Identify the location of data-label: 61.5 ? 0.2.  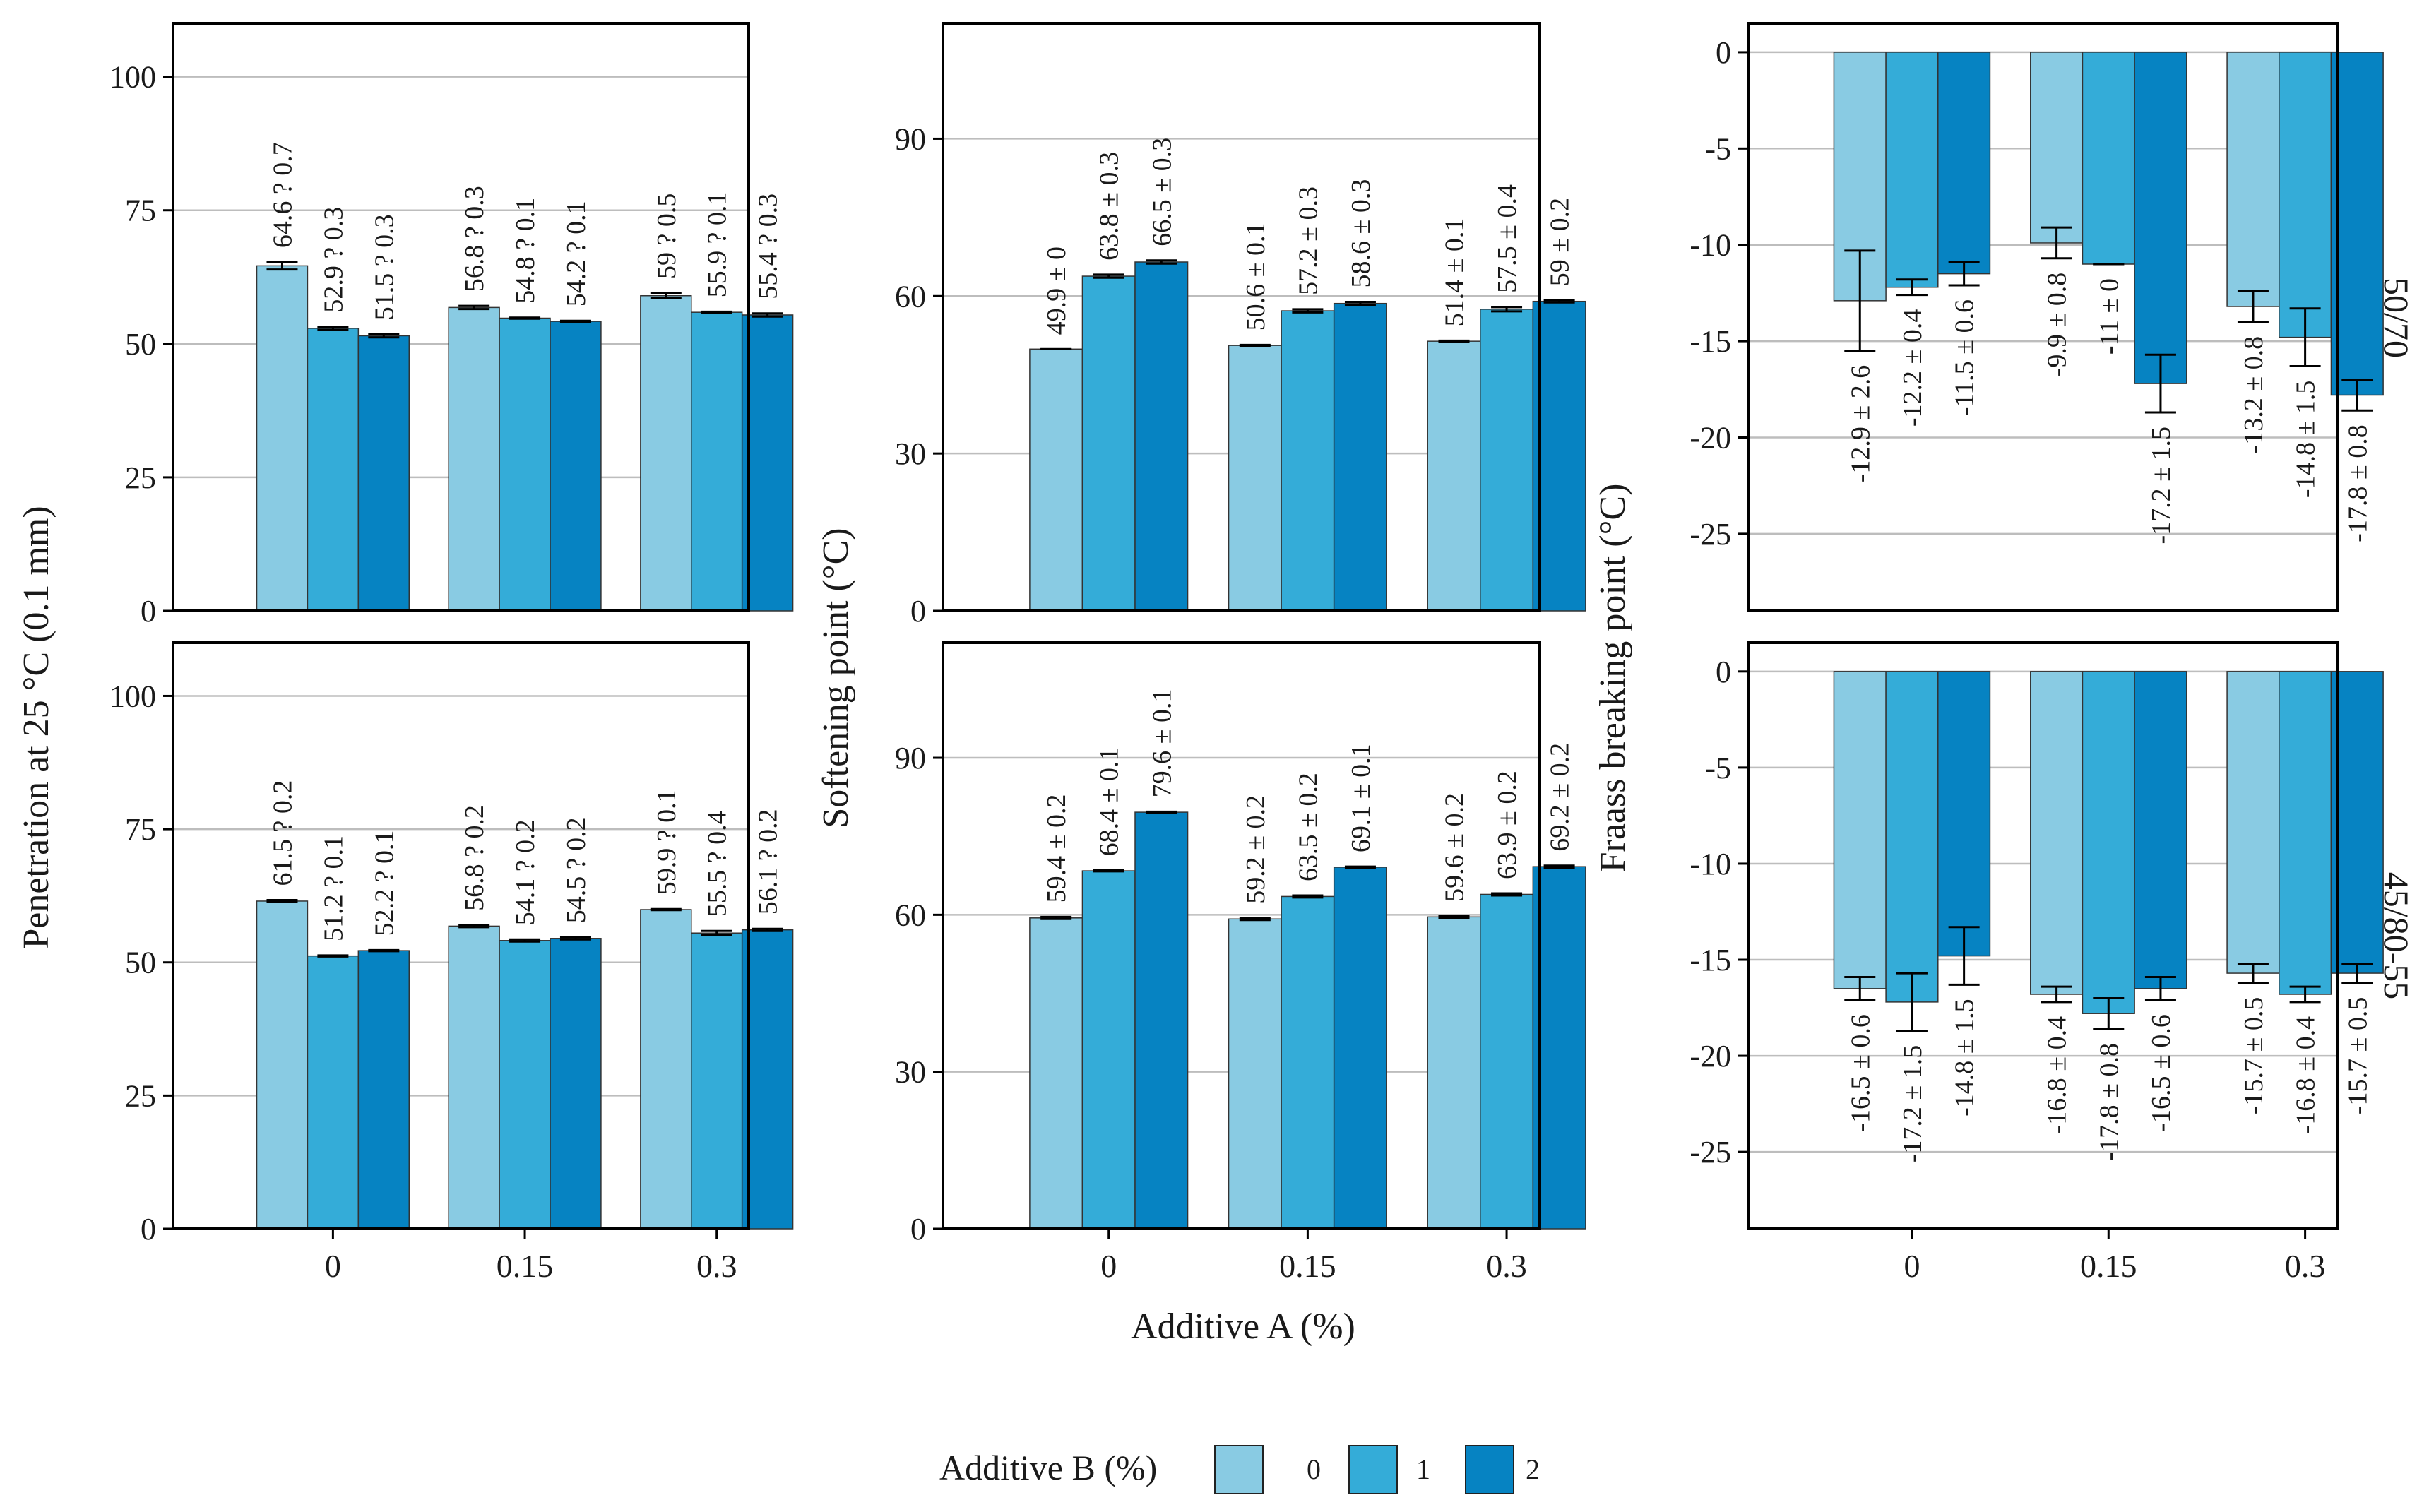
(282, 833).